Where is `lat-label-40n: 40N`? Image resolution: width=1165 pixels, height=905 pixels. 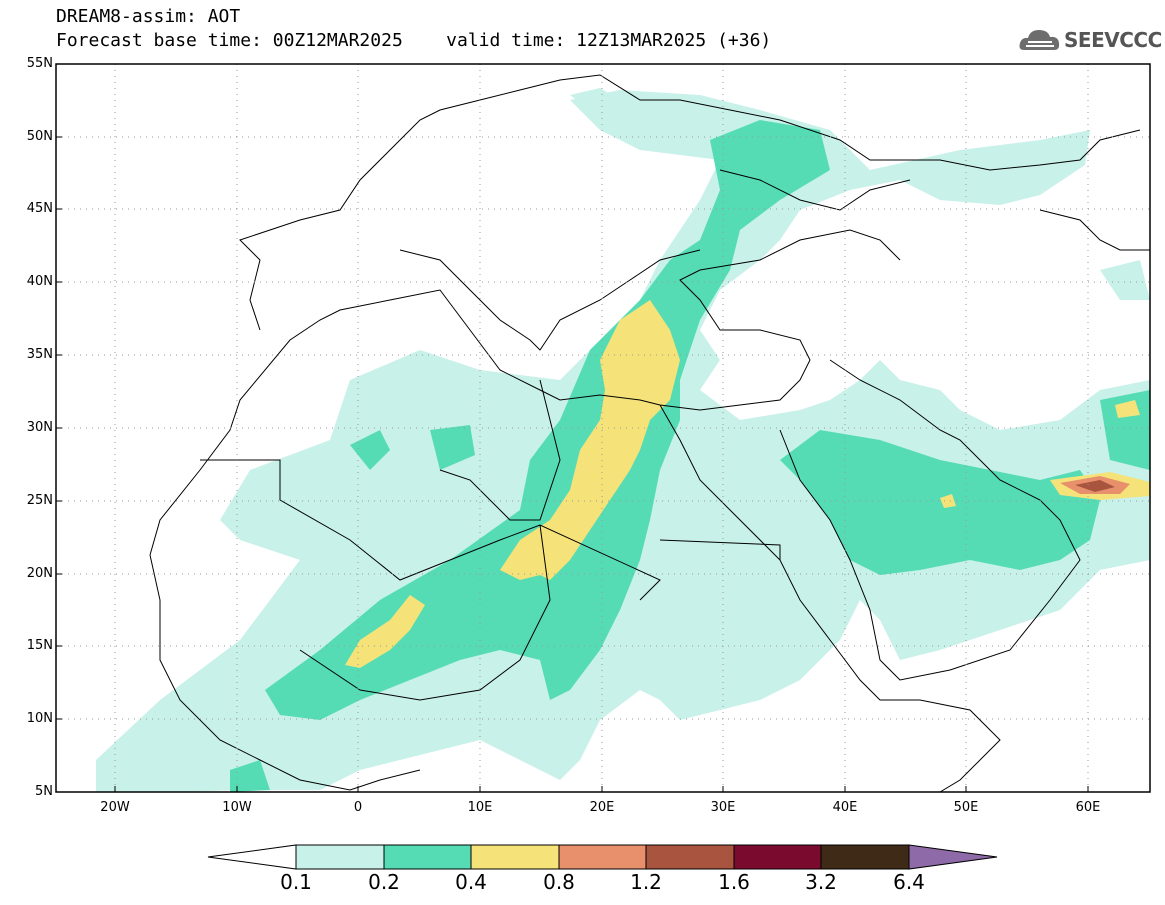 lat-label-40n: 40N is located at coordinates (39, 281).